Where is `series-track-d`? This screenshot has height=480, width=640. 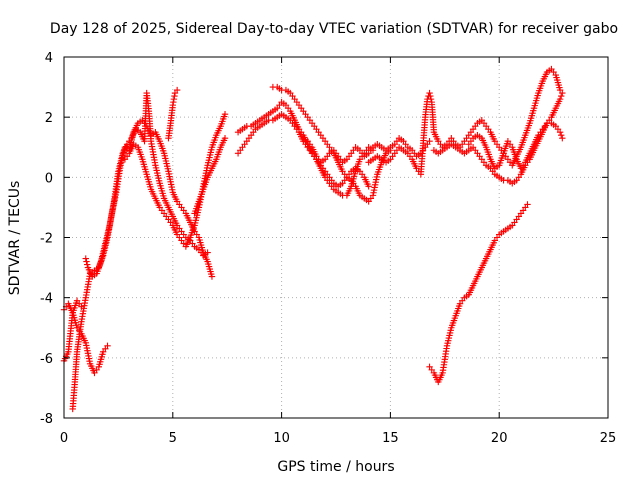 series-track-d is located at coordinates (146, 184).